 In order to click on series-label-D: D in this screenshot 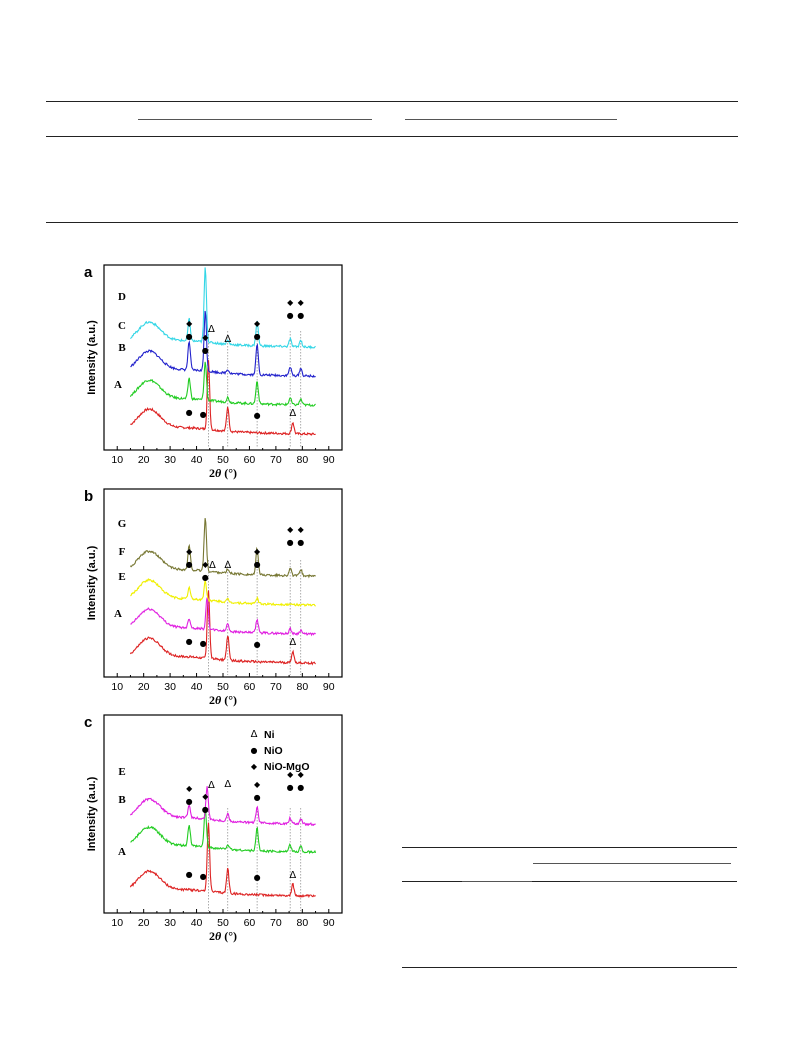, I will do `click(122, 297)`.